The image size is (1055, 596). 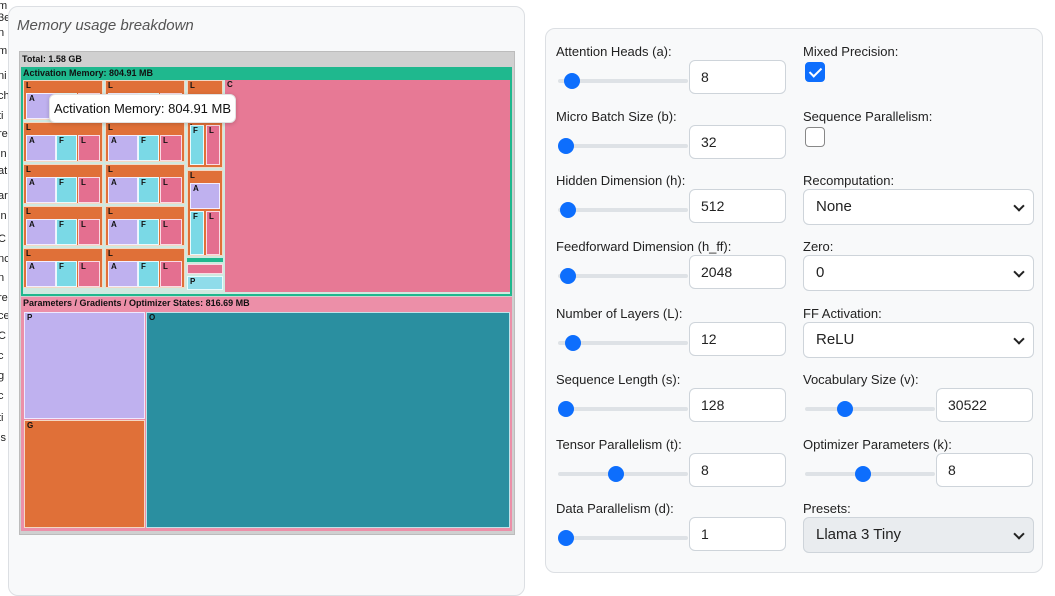 What do you see at coordinates (815, 137) in the screenshot?
I see `seq-parallelism-checkbox` at bounding box center [815, 137].